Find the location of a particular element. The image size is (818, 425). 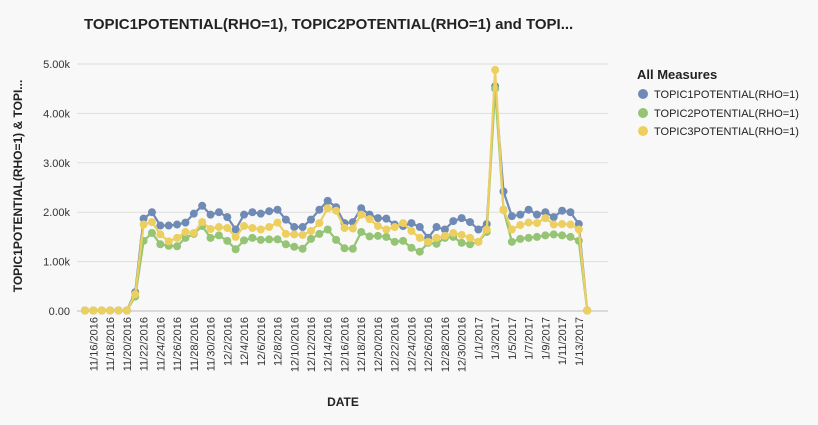

legend-label-topic3: TOPIC3POTENTIAL(RHO=1) is located at coordinates (726, 132).